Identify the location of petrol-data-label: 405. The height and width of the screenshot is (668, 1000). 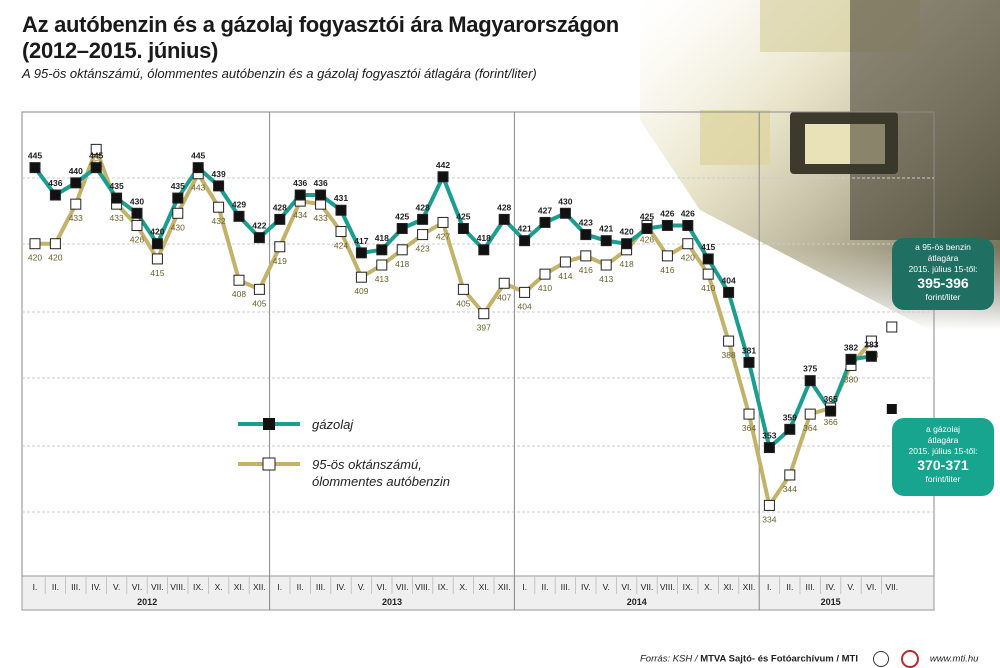
(463, 303).